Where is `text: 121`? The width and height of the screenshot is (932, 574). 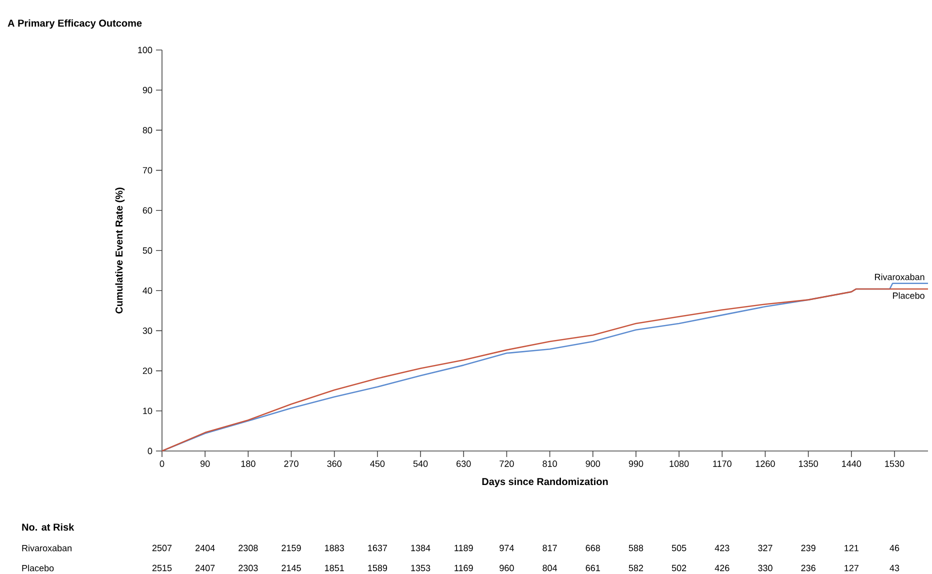 text: 121 is located at coordinates (851, 548).